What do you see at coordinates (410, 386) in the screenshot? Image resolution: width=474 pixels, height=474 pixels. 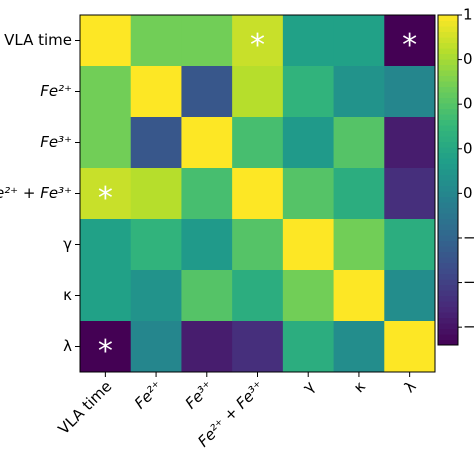 I see `x-tick-label: λ` at bounding box center [410, 386].